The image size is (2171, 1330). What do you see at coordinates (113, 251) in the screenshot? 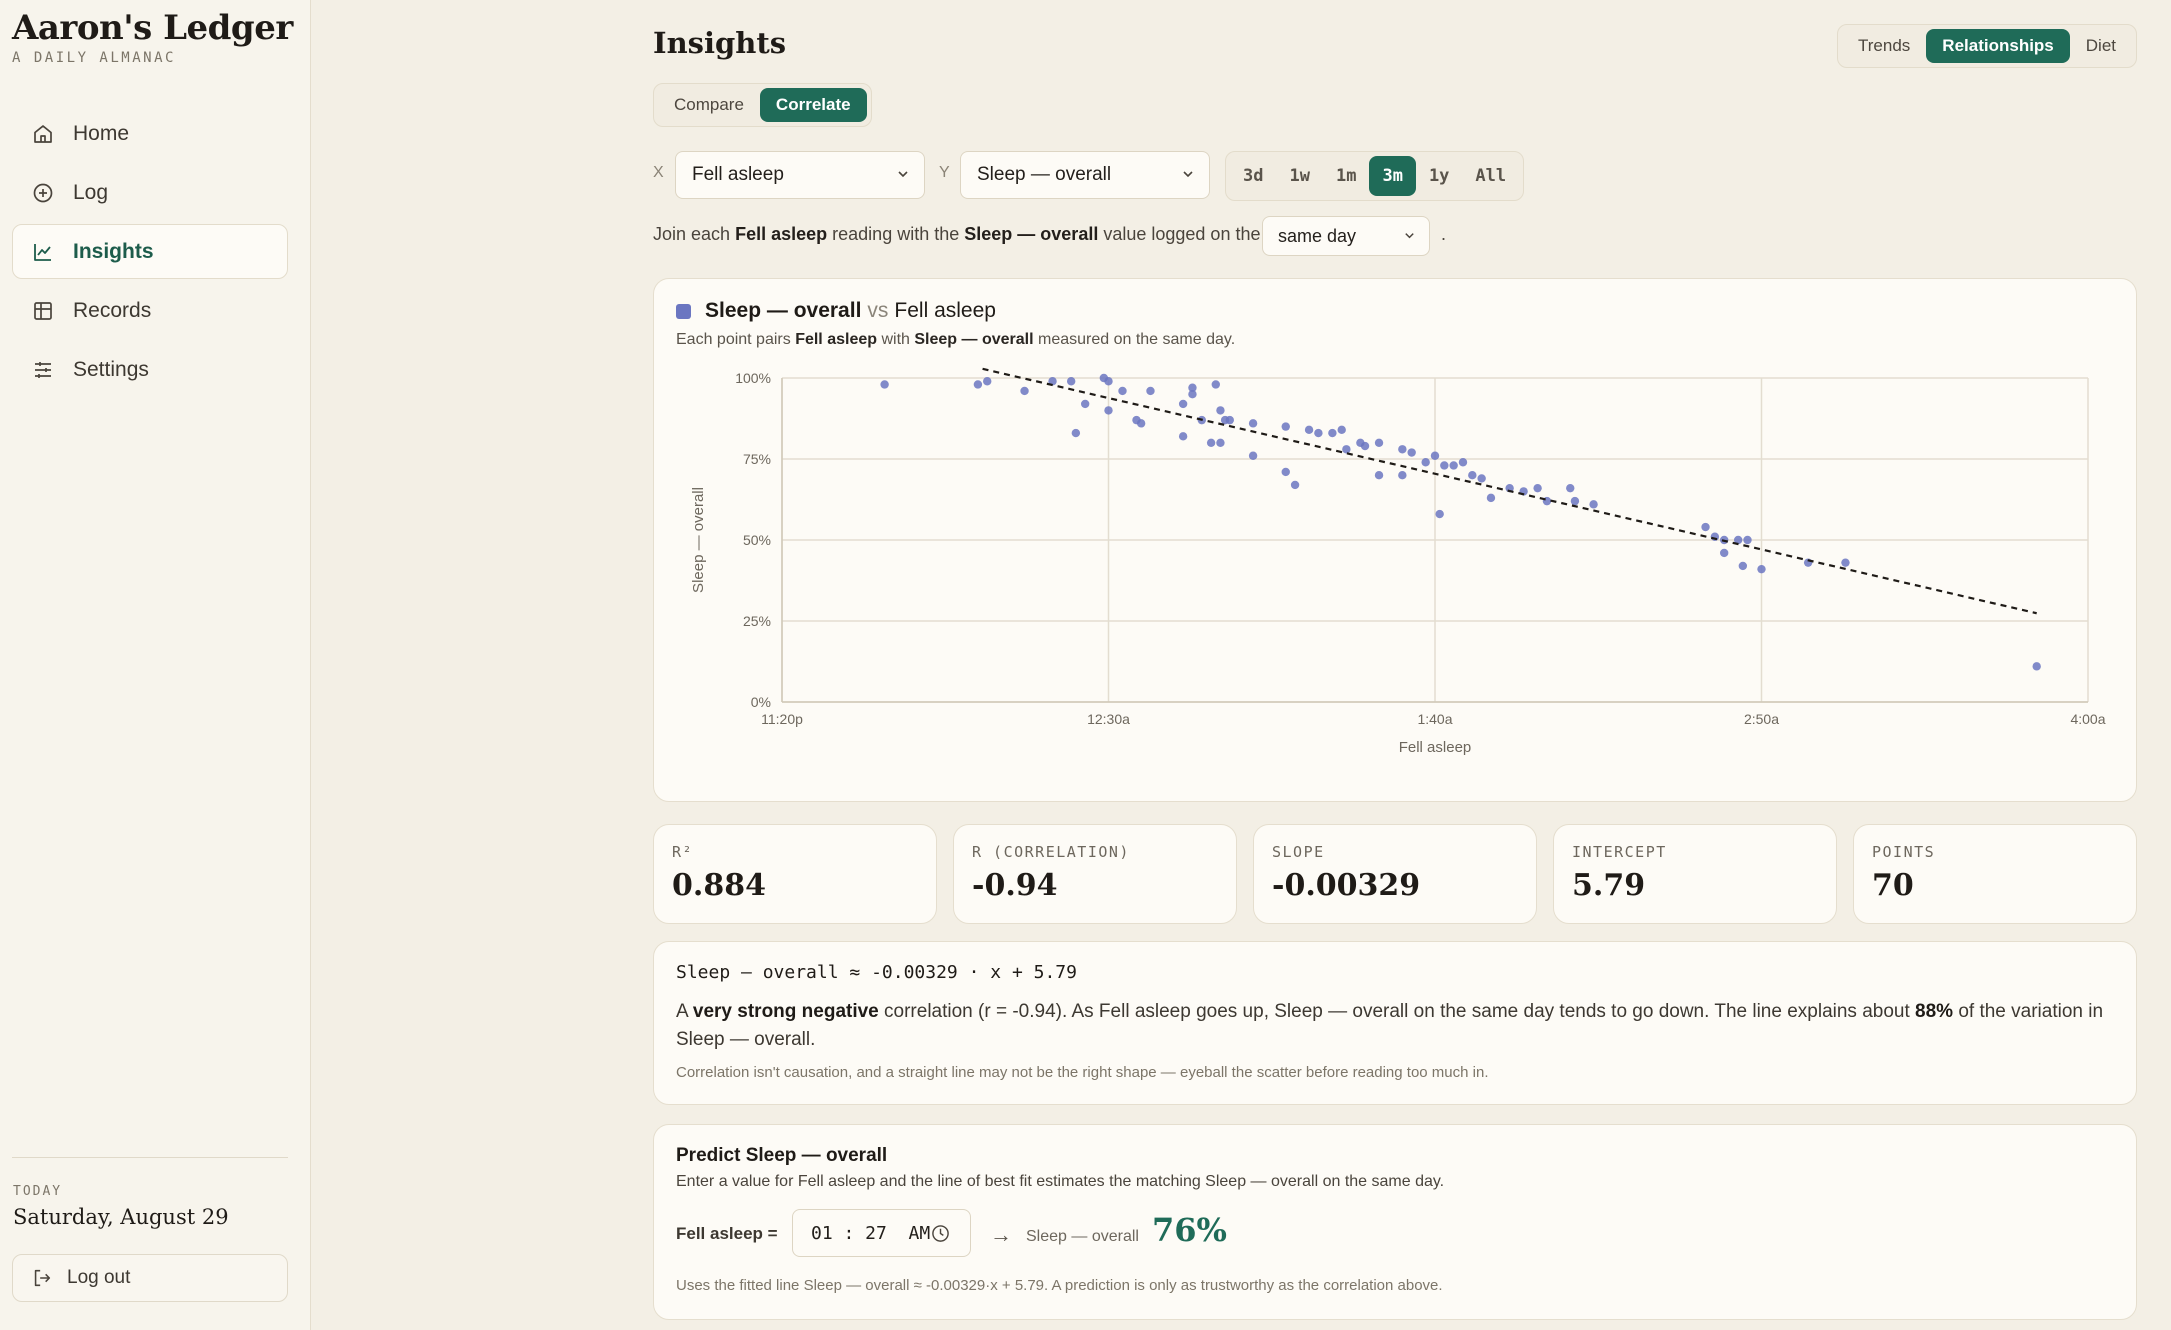
I see `sidebar-item-label: Insights` at bounding box center [113, 251].